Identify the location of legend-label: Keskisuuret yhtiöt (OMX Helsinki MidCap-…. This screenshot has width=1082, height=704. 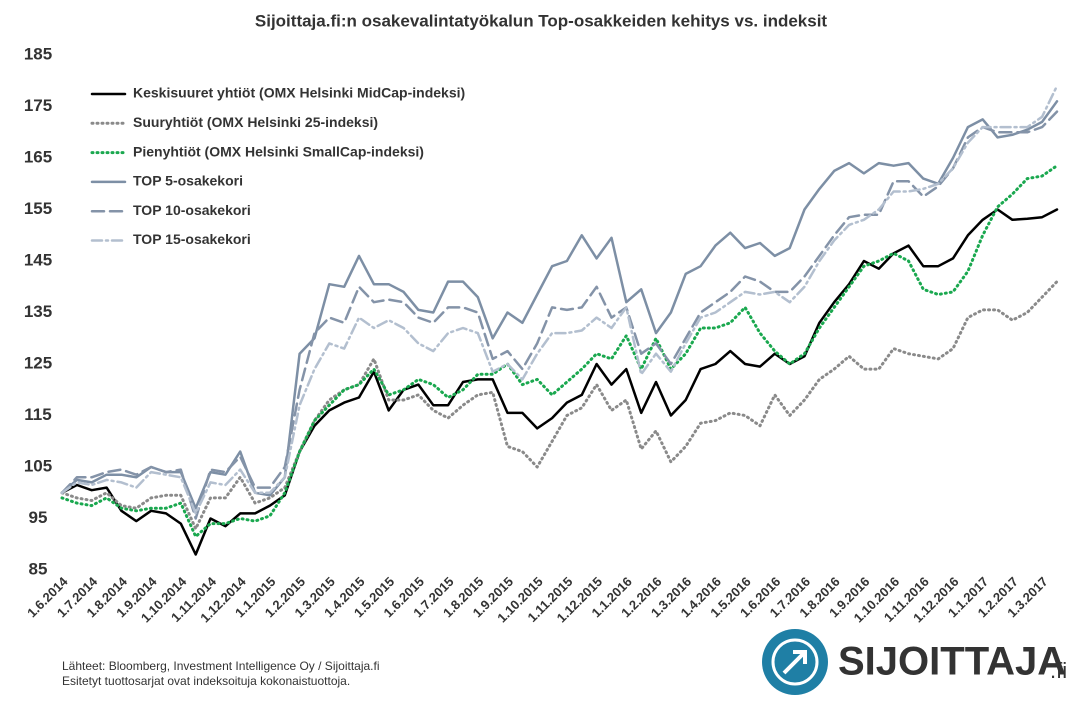
(299, 93).